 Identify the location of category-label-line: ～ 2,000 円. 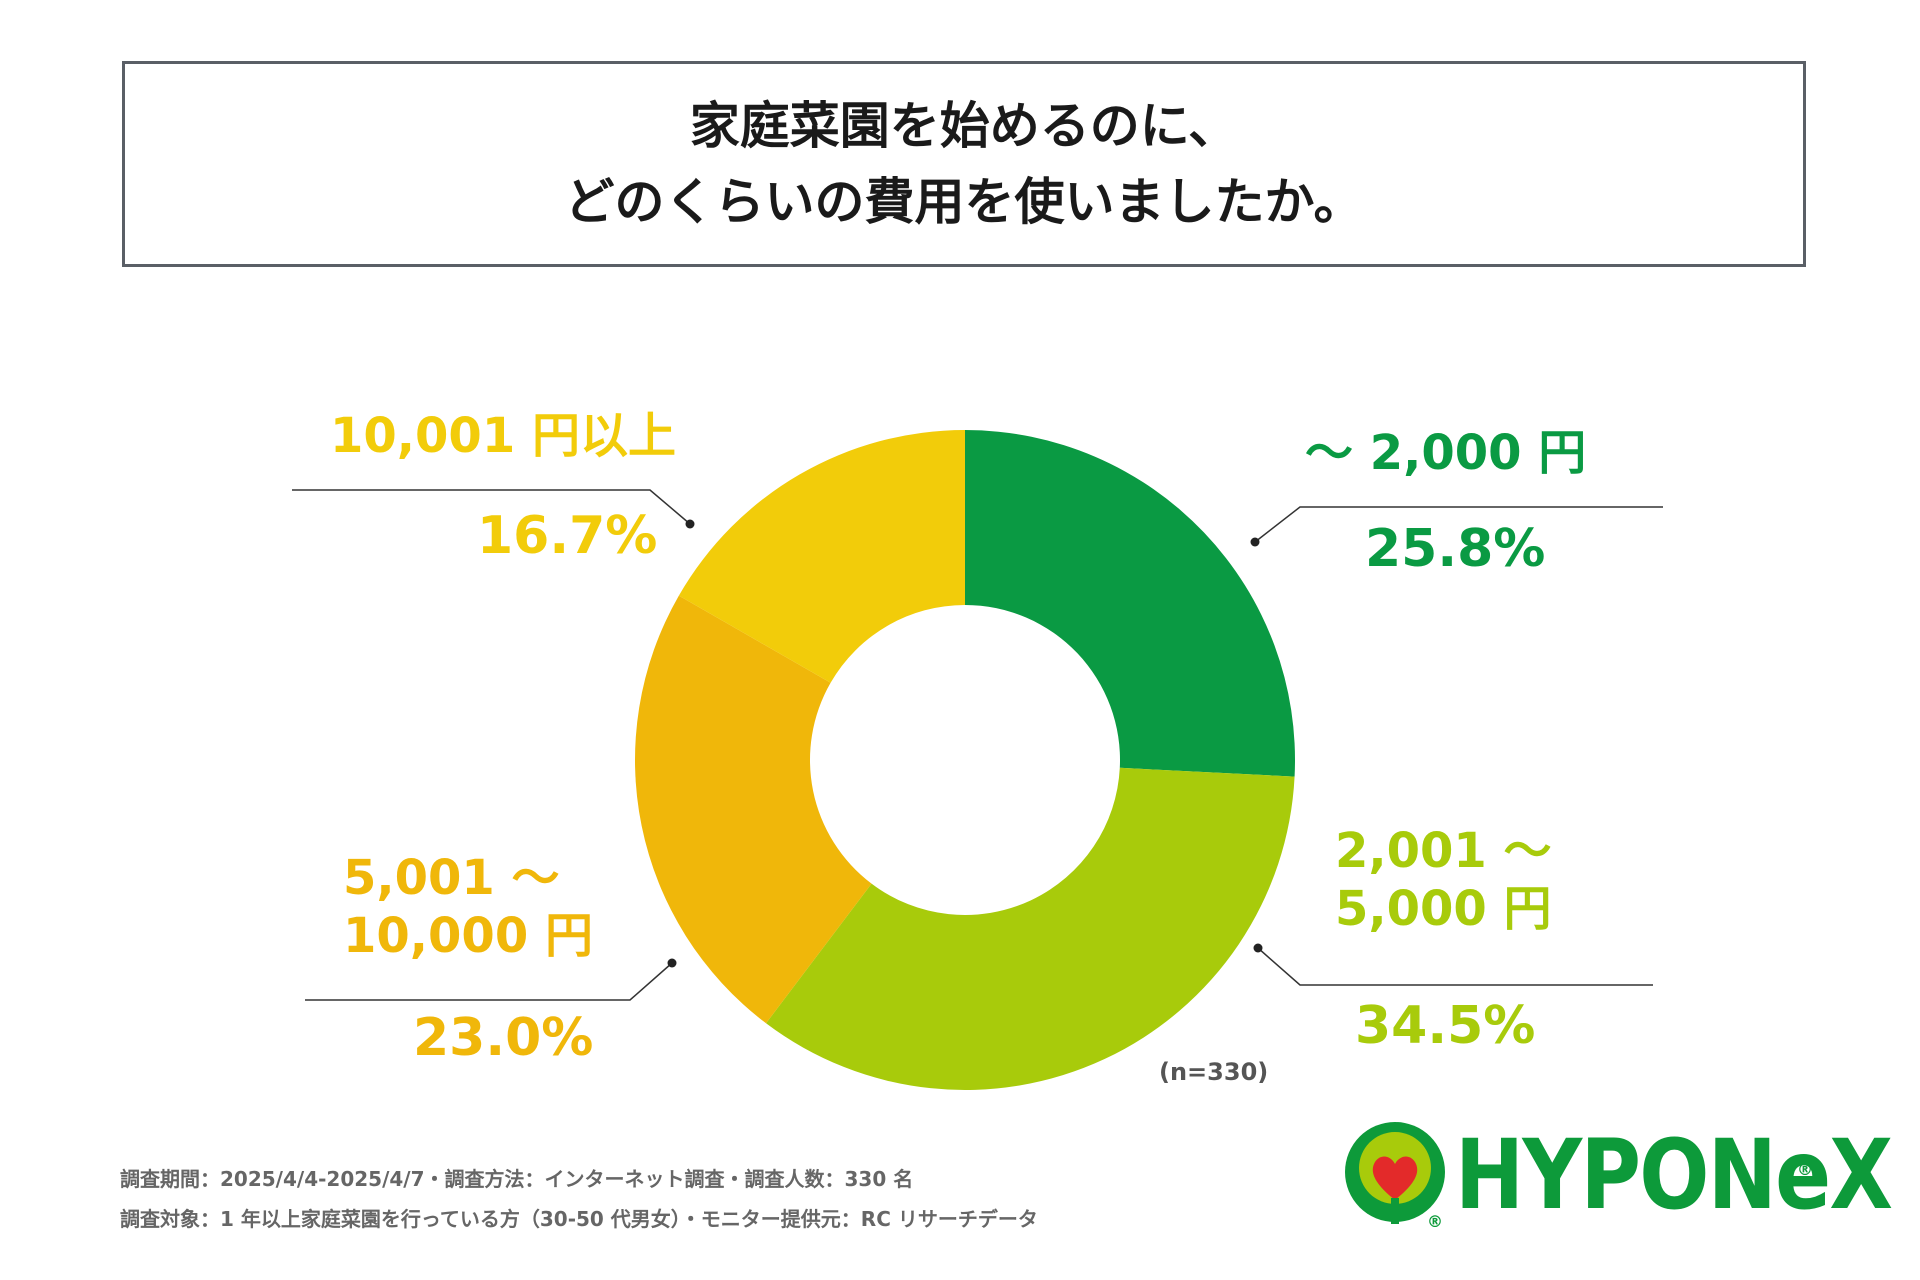
(1446, 453).